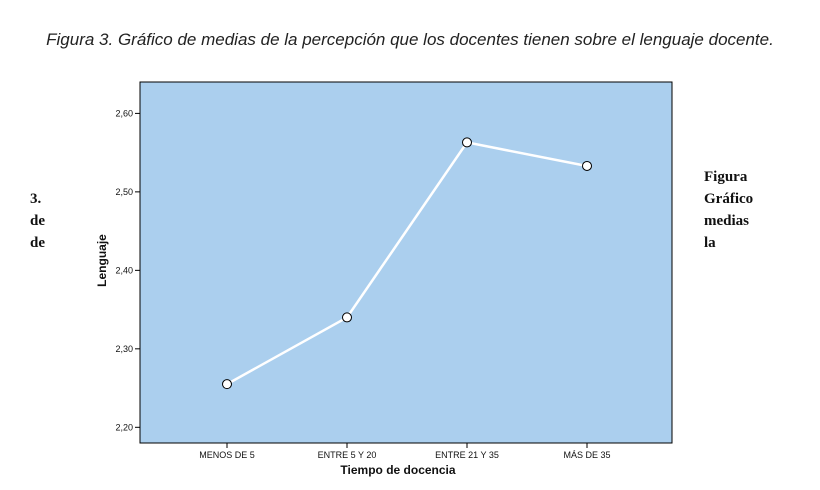  I want to click on x-tick-label: ENTRE 5 Y 20, so click(347, 455).